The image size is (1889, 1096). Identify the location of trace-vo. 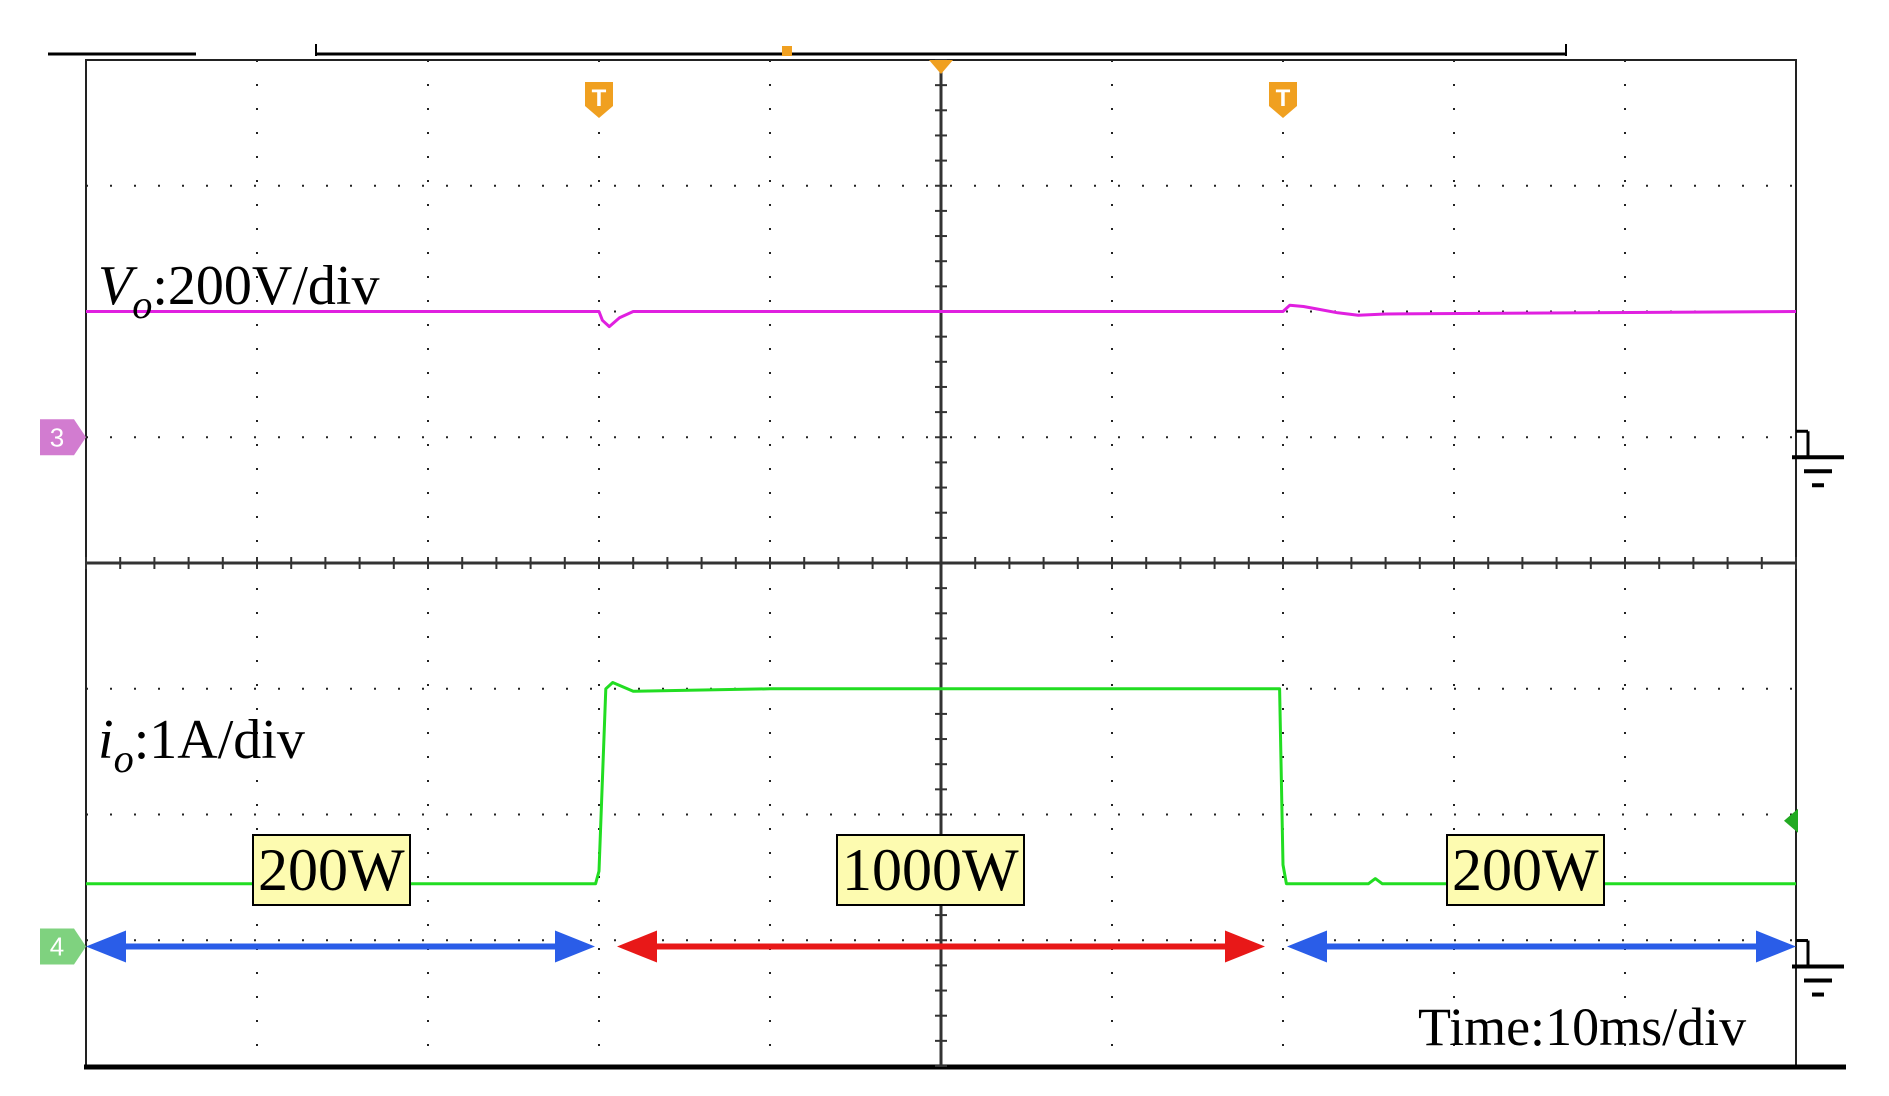
(941, 316).